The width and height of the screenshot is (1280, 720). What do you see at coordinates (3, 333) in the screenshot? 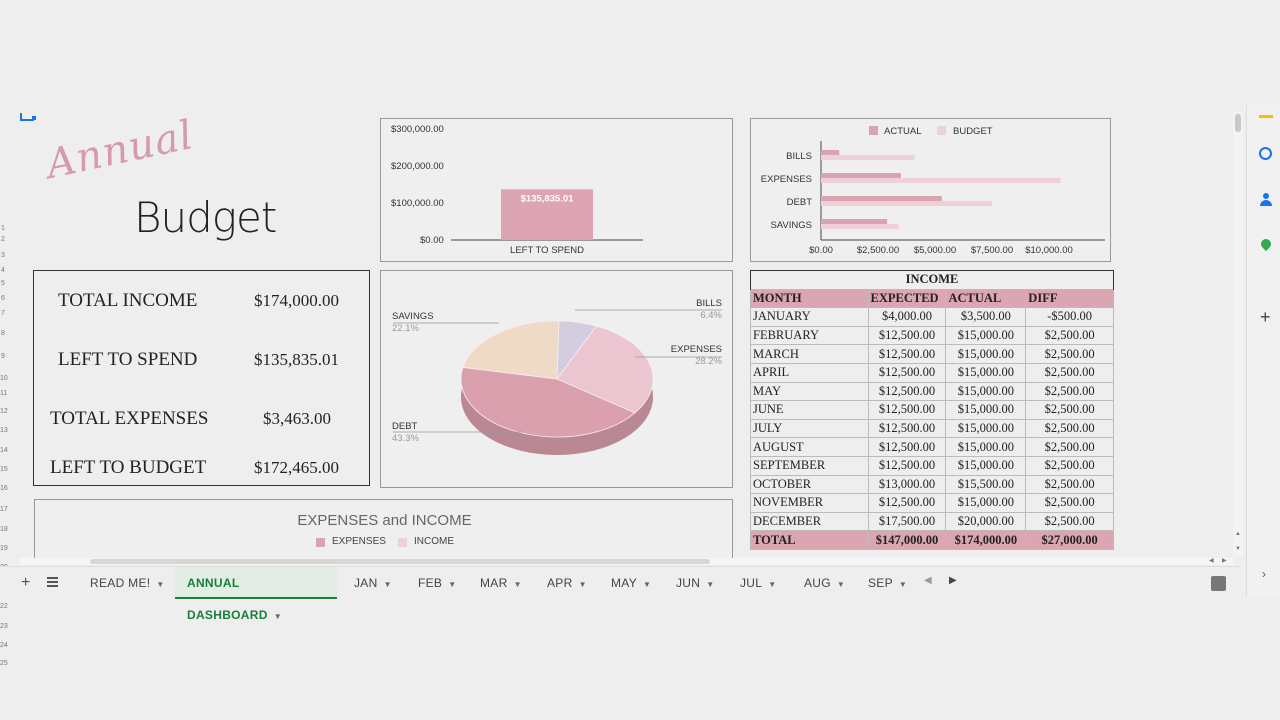
I see `row-number: 8` at bounding box center [3, 333].